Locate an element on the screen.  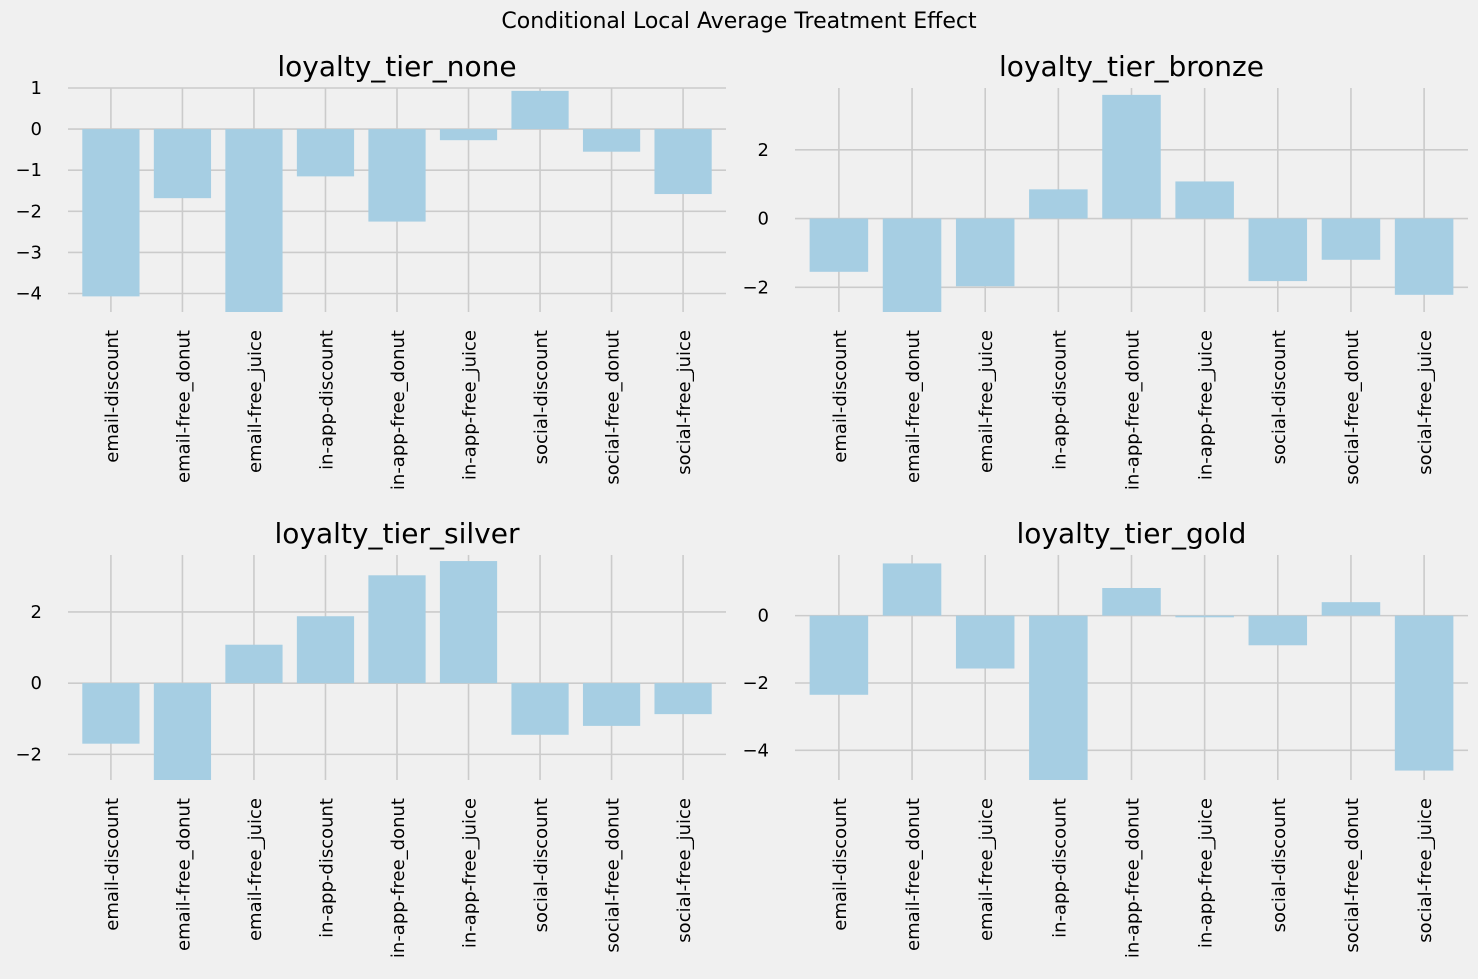
subplot-title: loyalty_tier_silver is located at coordinates (397, 533).